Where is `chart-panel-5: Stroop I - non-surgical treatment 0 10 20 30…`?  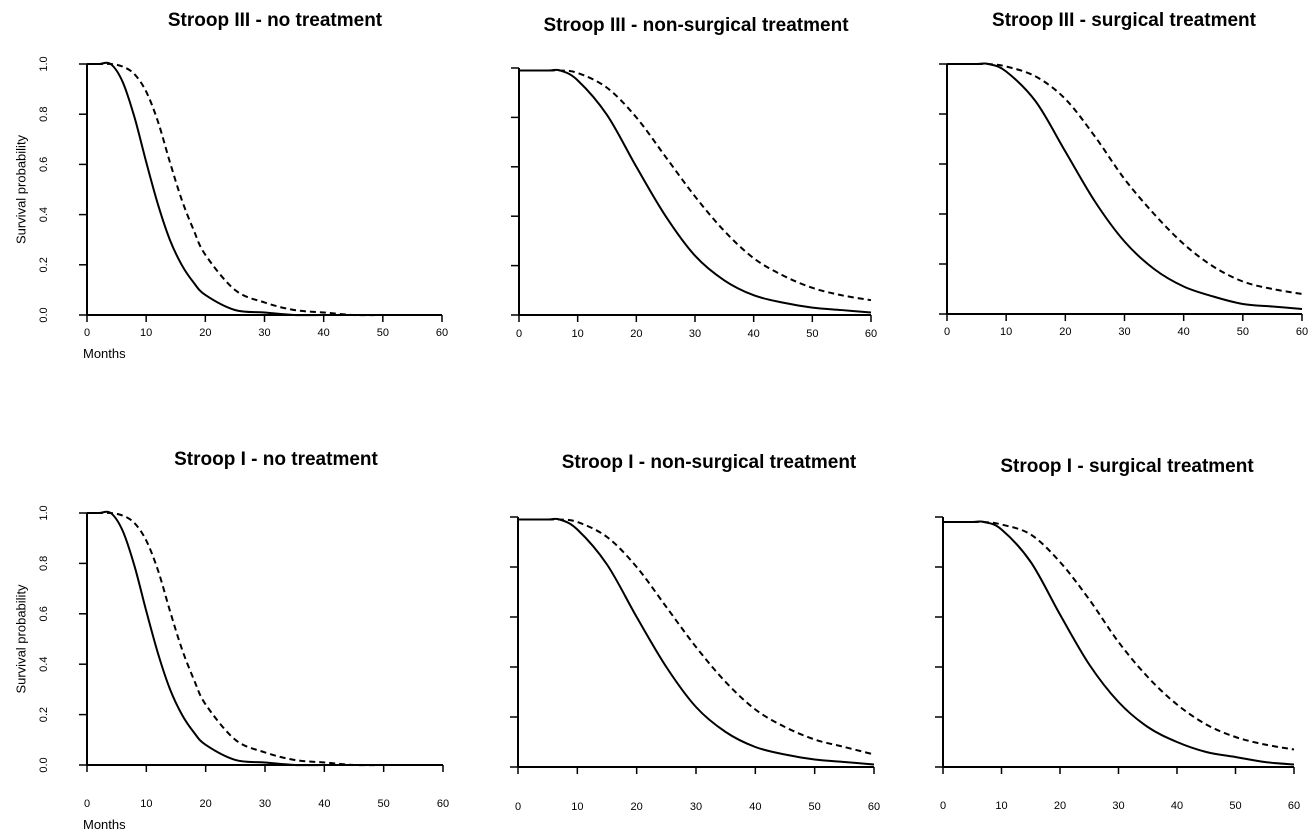 chart-panel-5: Stroop I - non-surgical treatment 0 10 20 30… is located at coordinates (695, 632).